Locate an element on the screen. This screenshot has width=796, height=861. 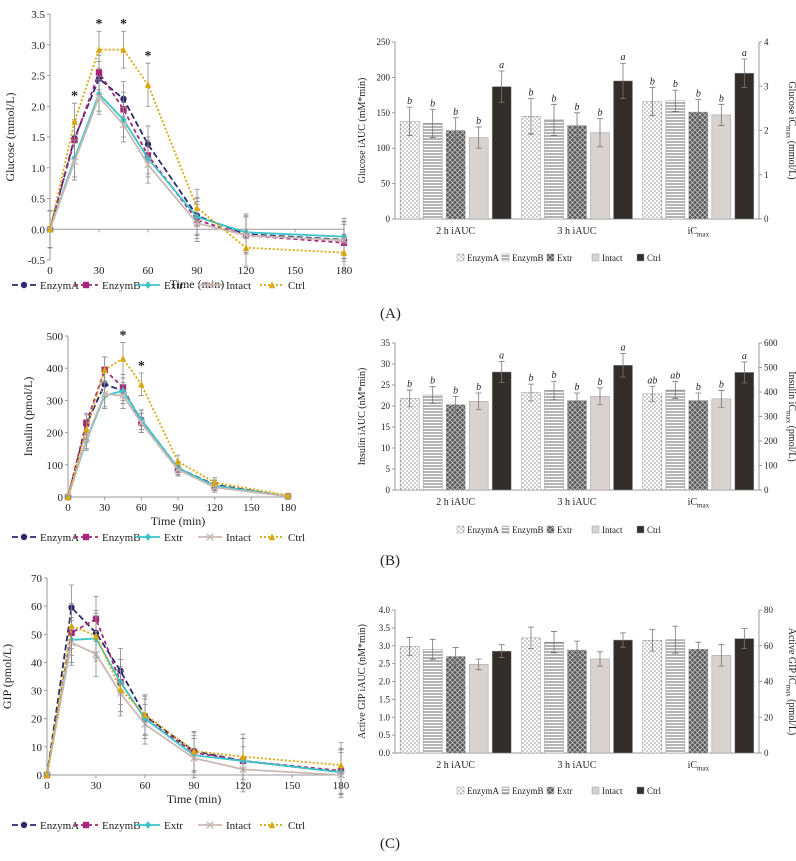
series-line-Extr is located at coordinates (178, 443).